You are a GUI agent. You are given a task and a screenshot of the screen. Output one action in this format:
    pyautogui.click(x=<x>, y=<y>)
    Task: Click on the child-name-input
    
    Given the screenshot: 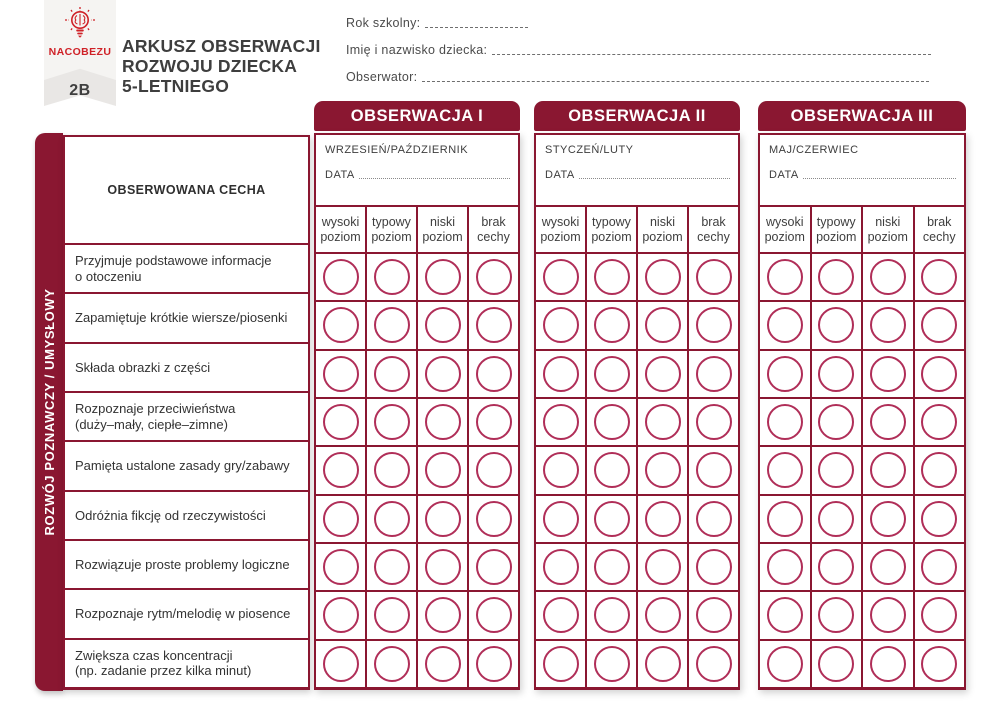 What is the action you would take?
    pyautogui.click(x=711, y=54)
    